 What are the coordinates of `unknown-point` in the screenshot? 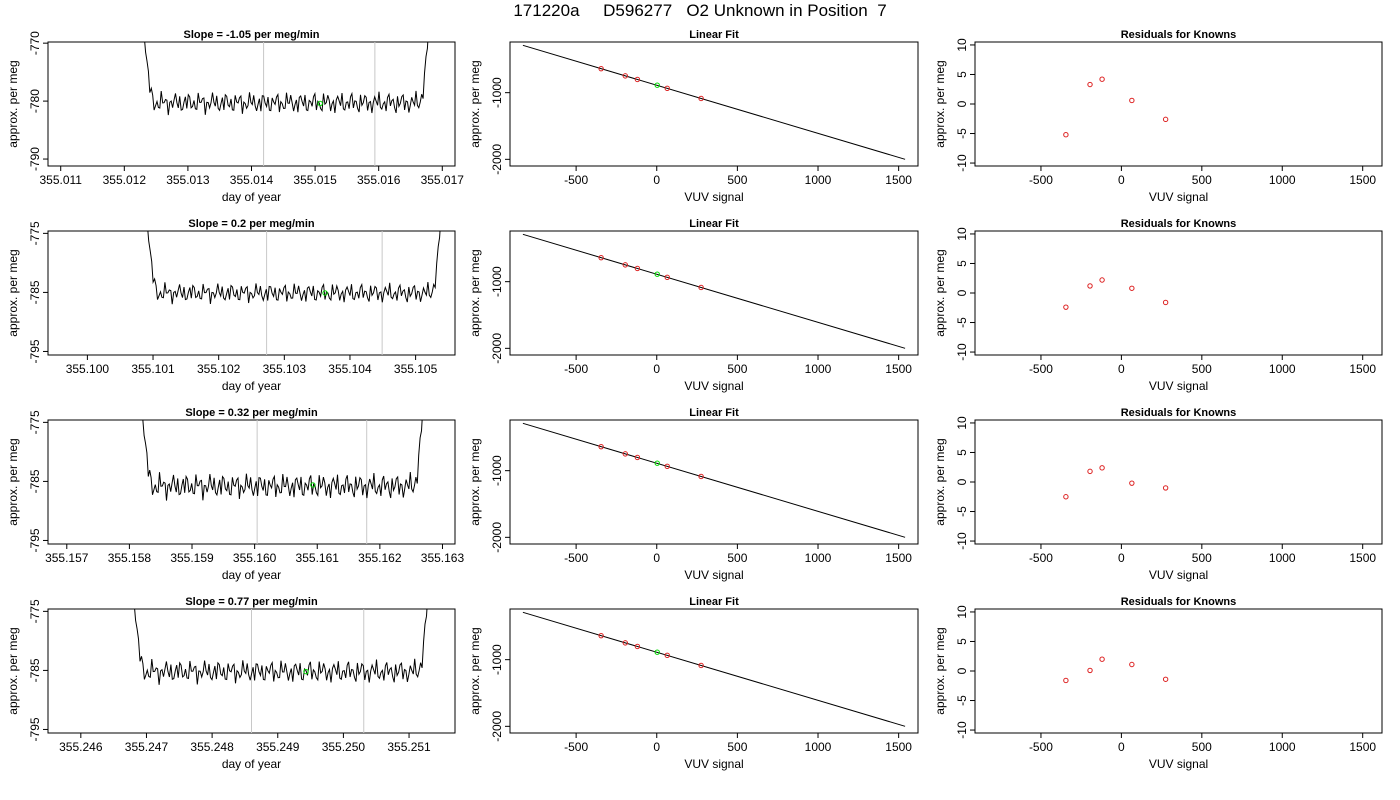 It's located at (657, 274).